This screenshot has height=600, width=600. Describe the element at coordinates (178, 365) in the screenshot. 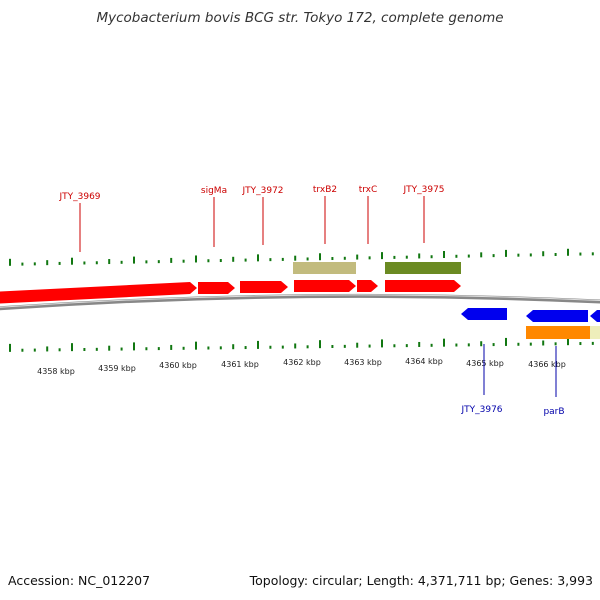

I see `kbp-label: 4360 kbp` at that location.